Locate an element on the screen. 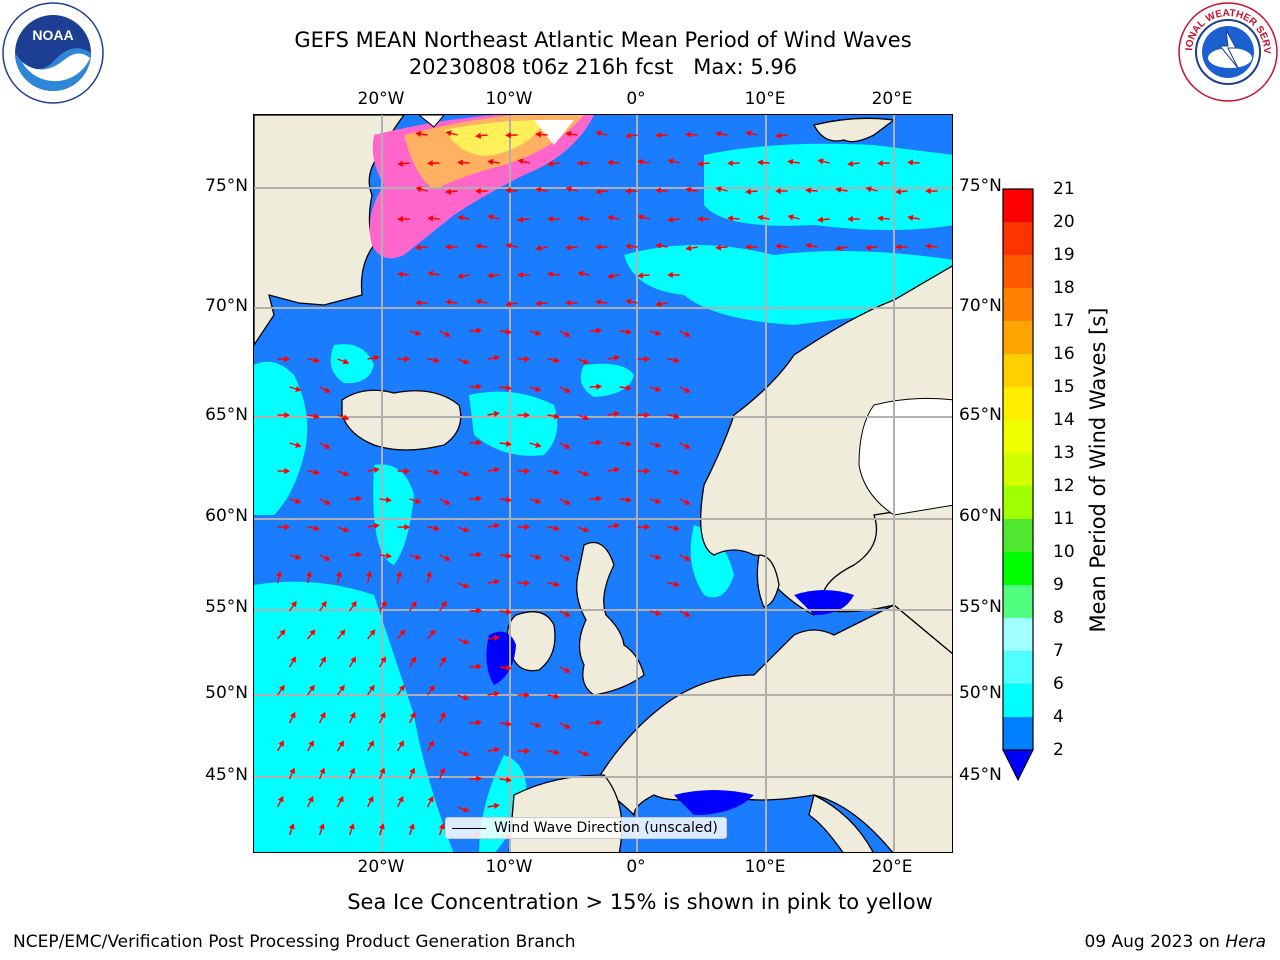 The image size is (1280, 960). colorbar-tick-label: 20 is located at coordinates (1064, 222).